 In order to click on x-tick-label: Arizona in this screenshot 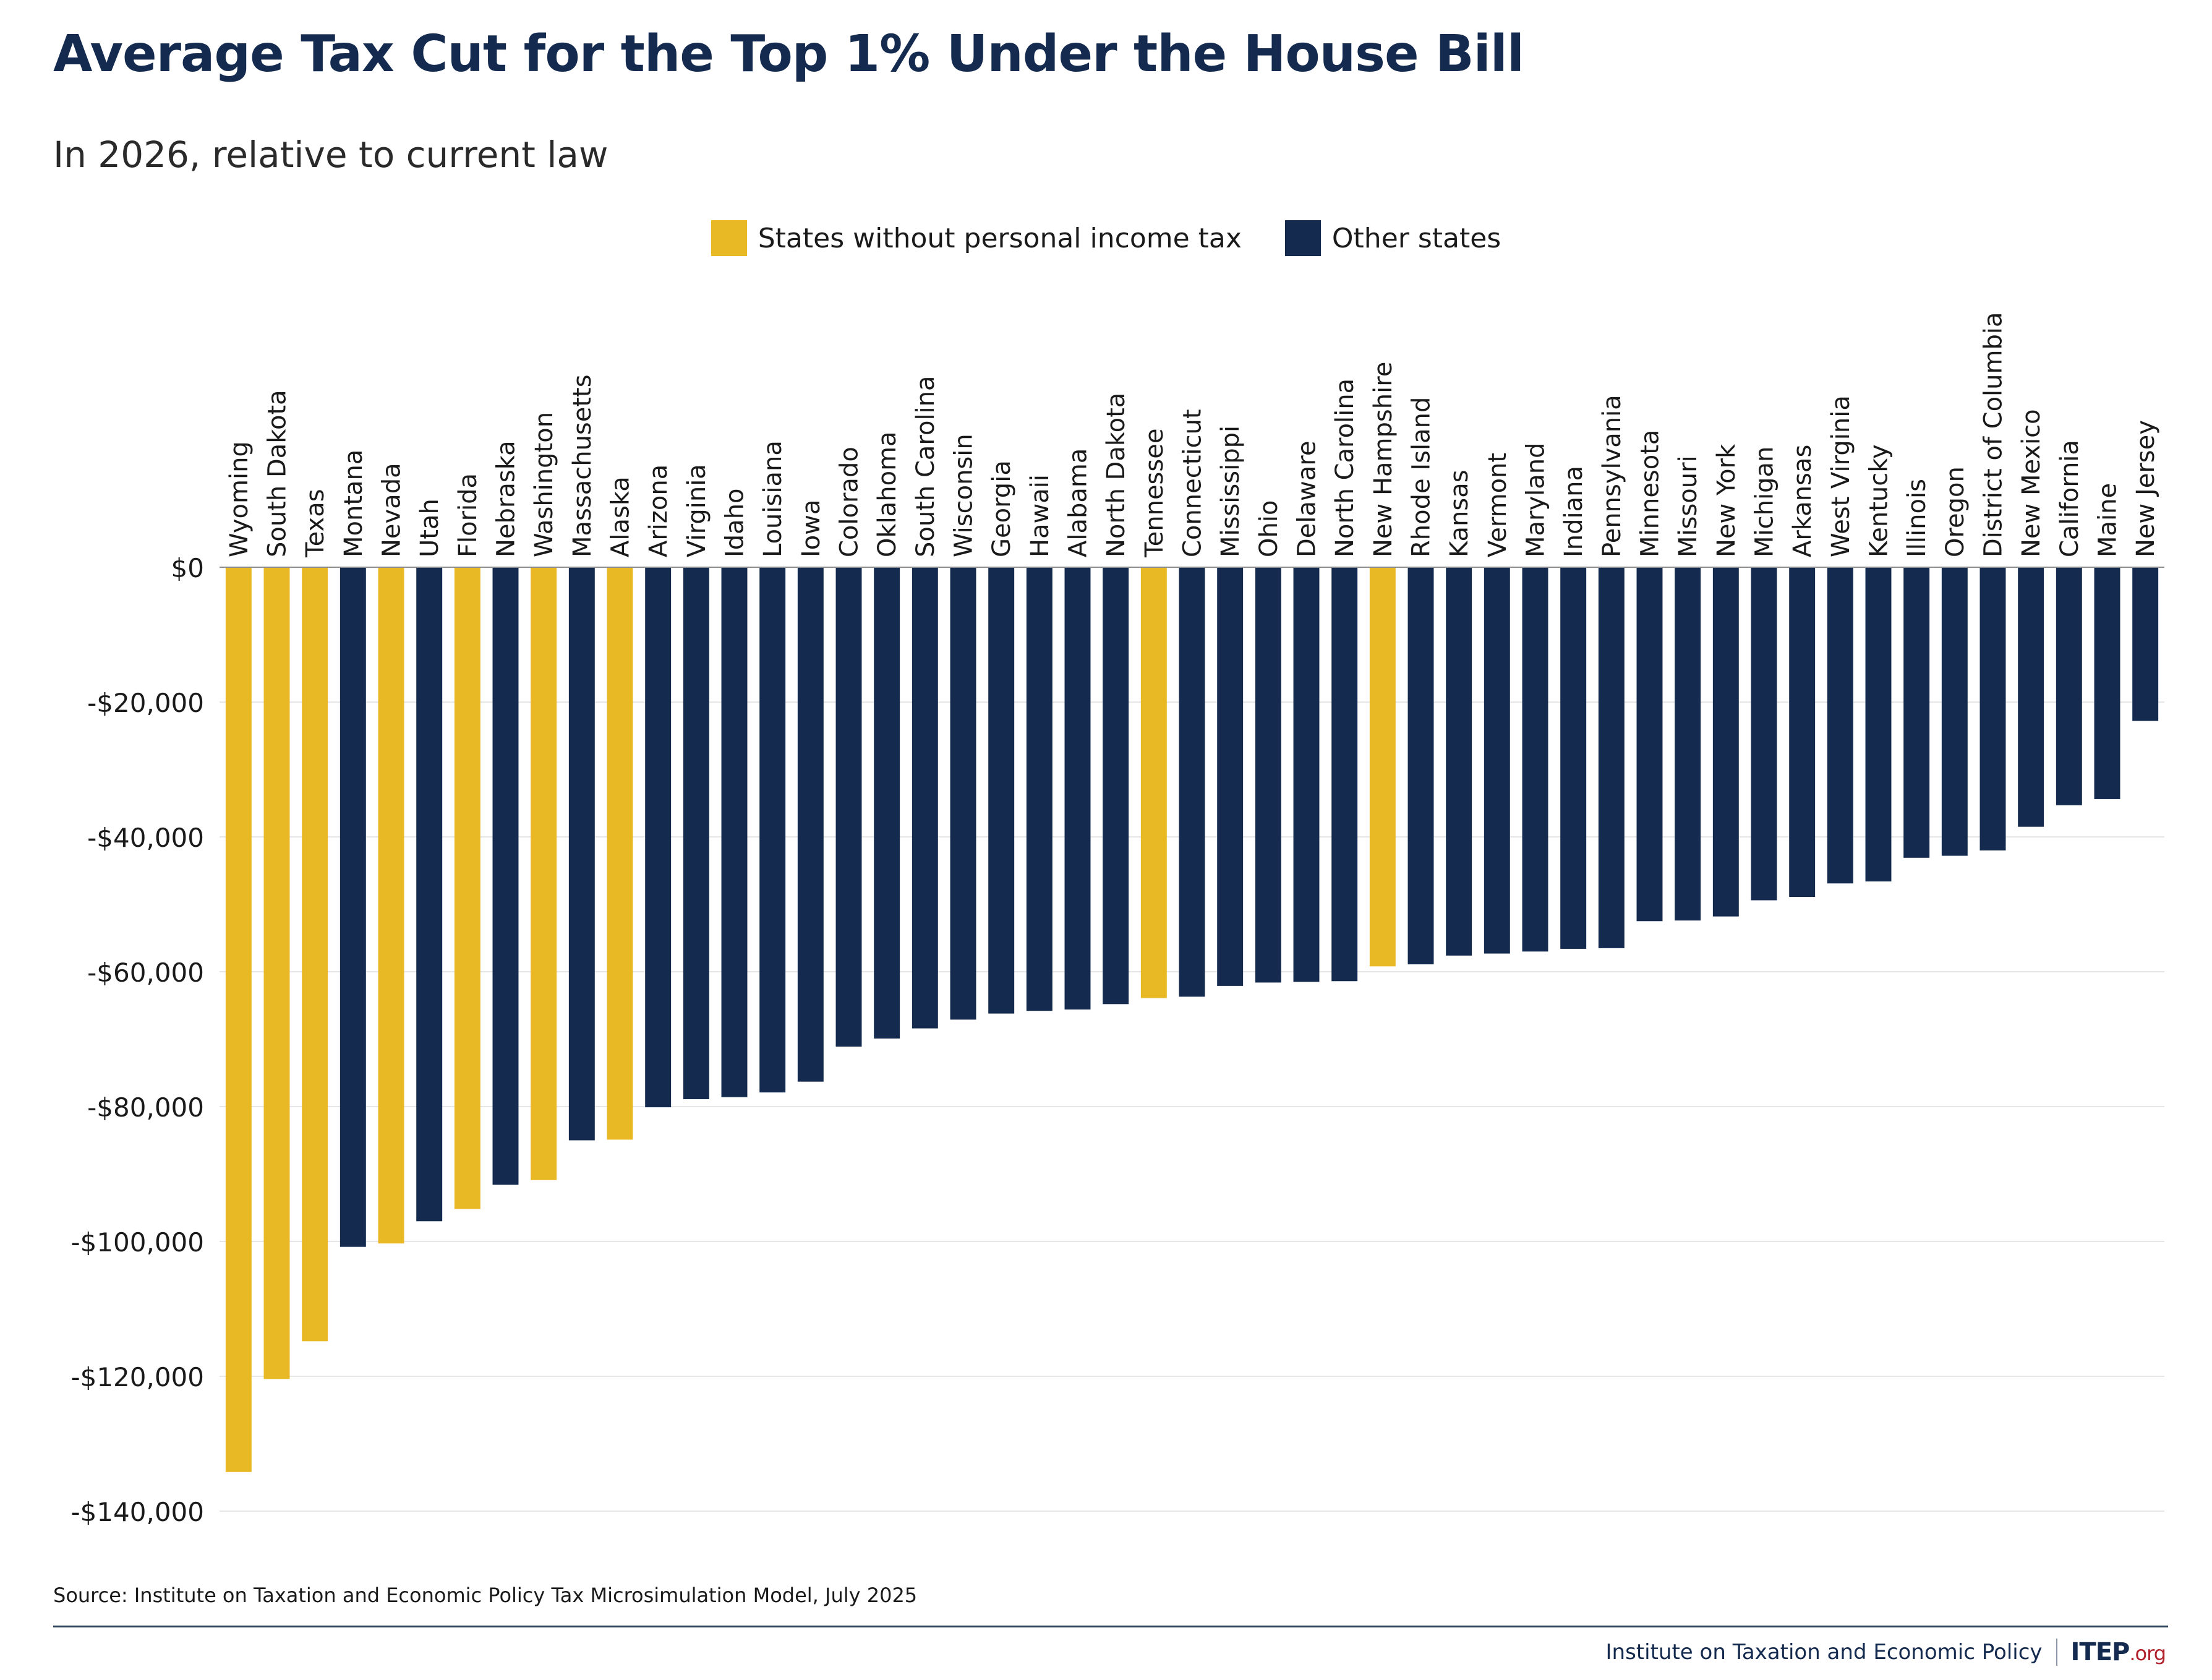, I will do `click(658, 511)`.